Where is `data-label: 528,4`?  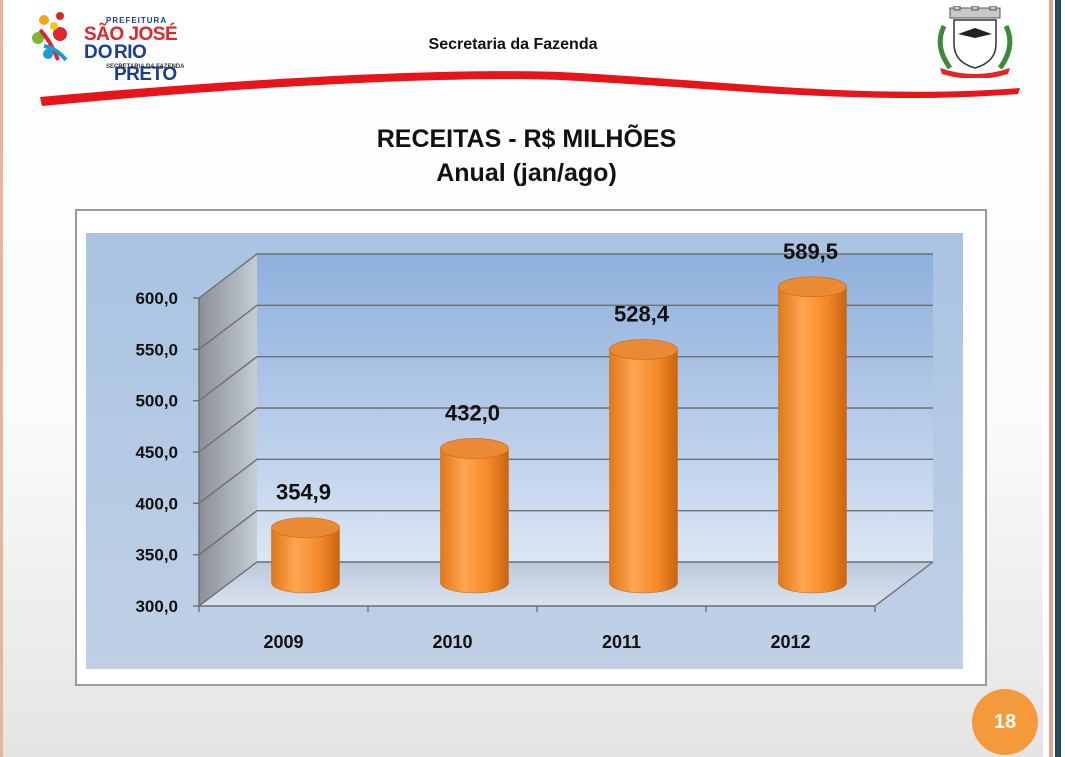
data-label: 528,4 is located at coordinates (642, 314).